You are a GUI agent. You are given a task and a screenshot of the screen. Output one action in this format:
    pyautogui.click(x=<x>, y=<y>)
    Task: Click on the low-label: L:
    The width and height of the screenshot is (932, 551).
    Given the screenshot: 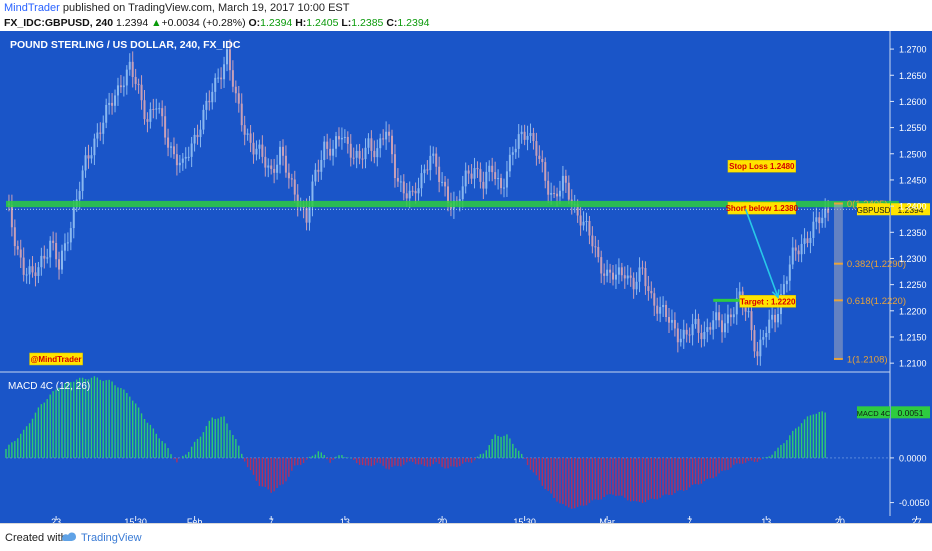 What is the action you would take?
    pyautogui.click(x=346, y=23)
    